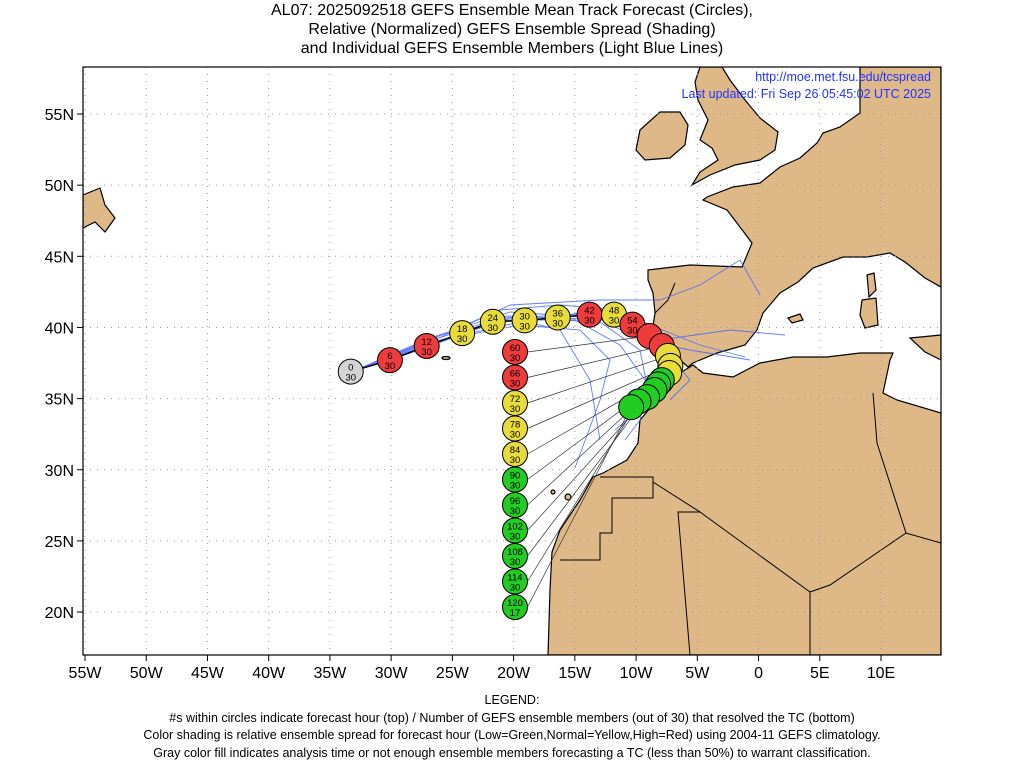 This screenshot has height=768, width=1024. I want to click on forecast-hour: 108, so click(515, 552).